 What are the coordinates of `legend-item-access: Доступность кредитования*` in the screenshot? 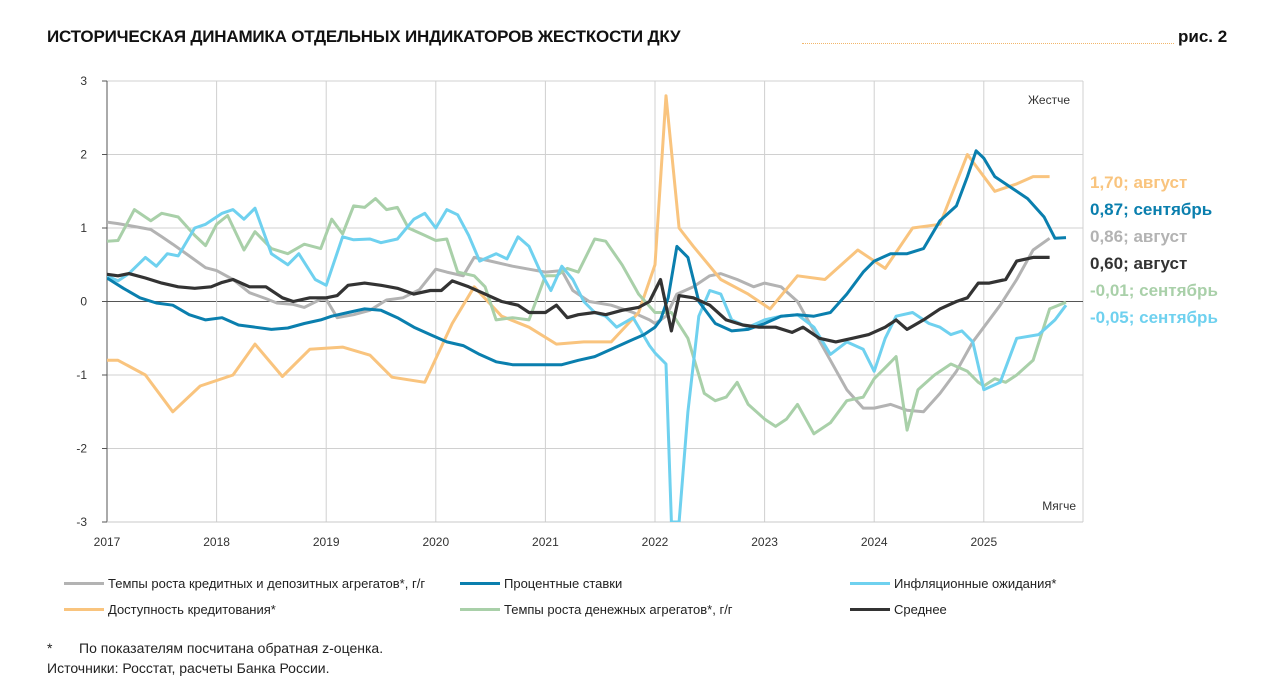 It's located at (170, 609).